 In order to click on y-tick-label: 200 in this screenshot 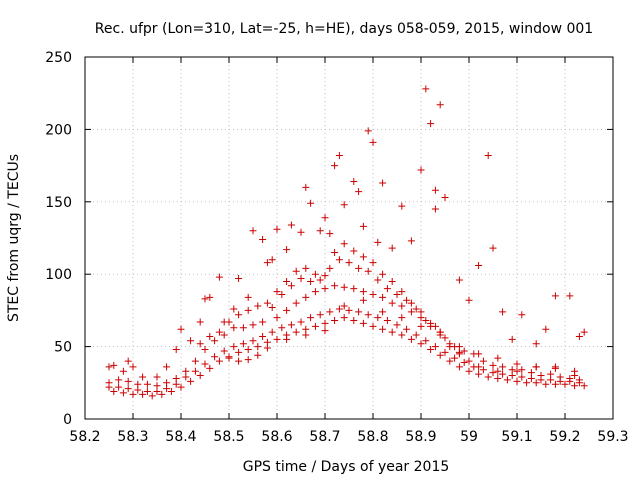, I will do `click(58, 130)`.